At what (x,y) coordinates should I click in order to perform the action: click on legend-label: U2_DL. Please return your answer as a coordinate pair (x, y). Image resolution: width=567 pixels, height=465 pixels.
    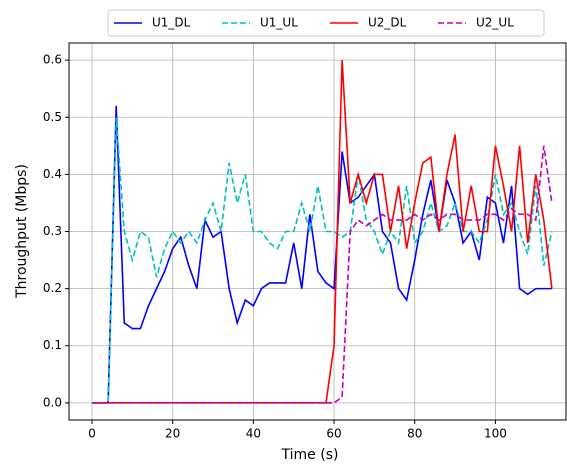
    Looking at the image, I should click on (387, 23).